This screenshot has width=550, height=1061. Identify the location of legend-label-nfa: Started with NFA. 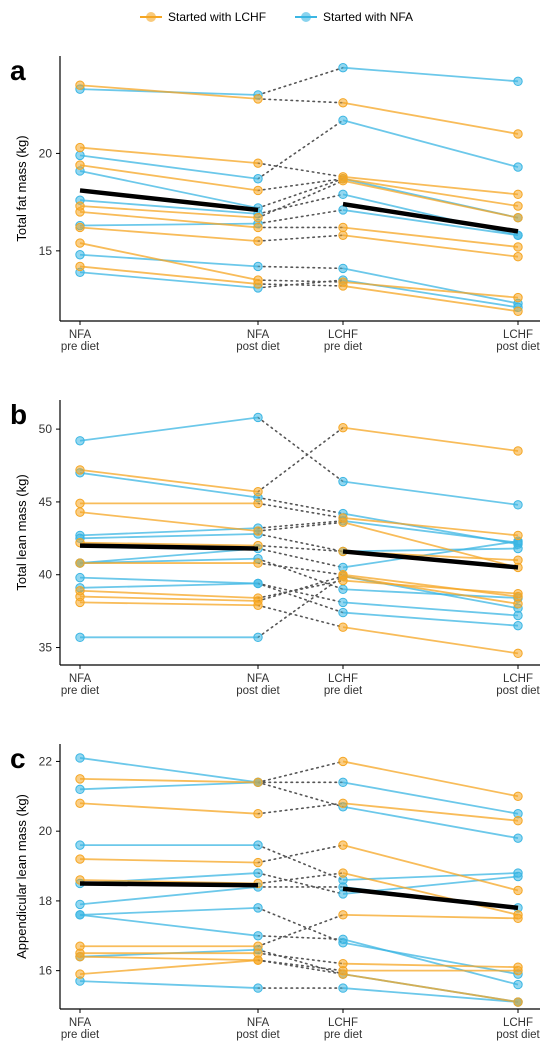
(368, 17).